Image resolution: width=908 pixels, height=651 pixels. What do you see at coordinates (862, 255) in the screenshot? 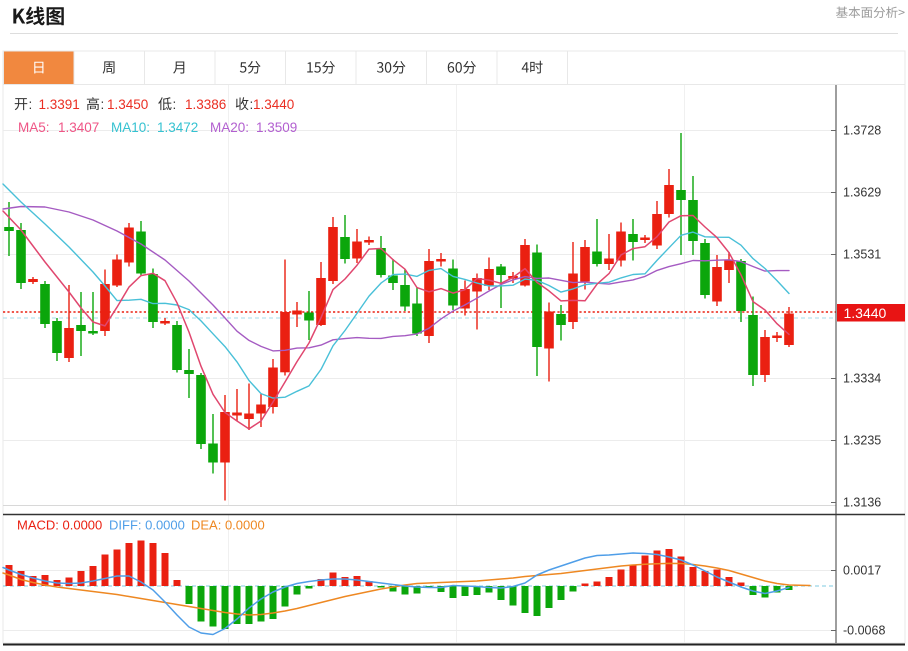
I see `svg-text: 1.3531` at bounding box center [862, 255].